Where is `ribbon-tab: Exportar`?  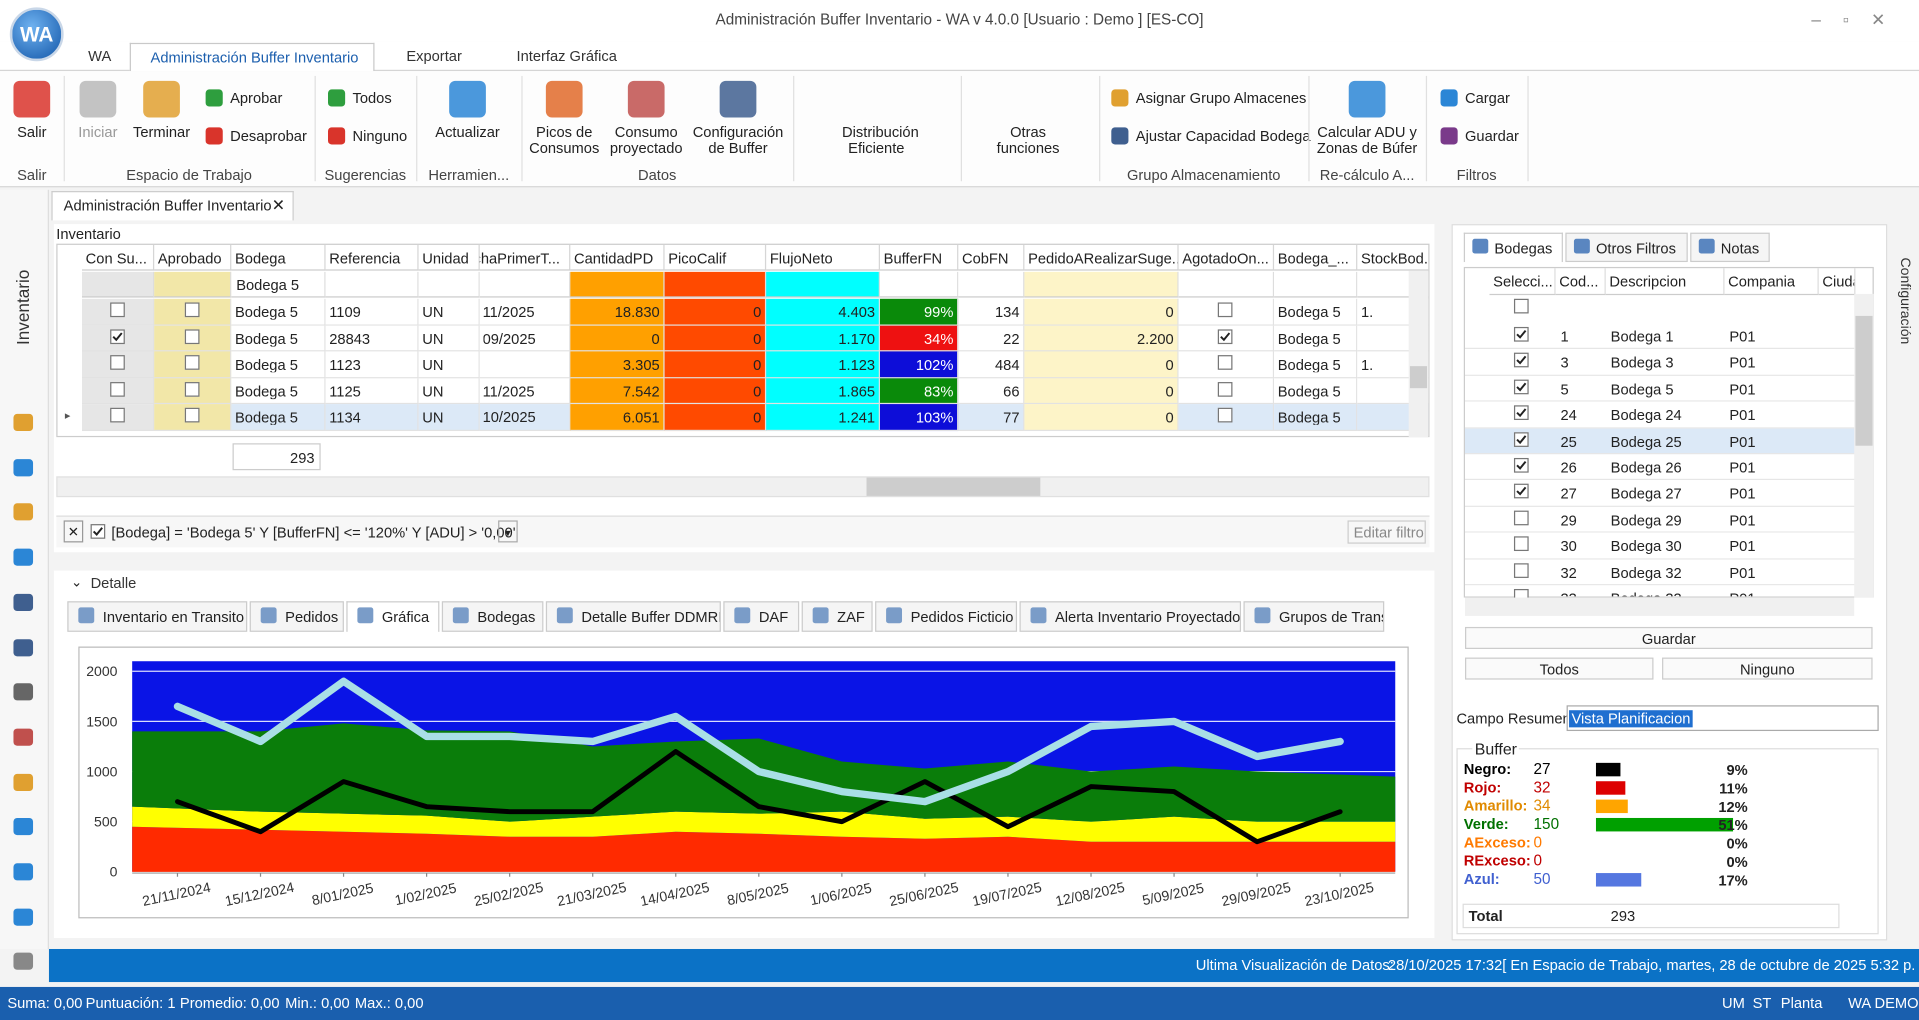 ribbon-tab: Exportar is located at coordinates (434, 56).